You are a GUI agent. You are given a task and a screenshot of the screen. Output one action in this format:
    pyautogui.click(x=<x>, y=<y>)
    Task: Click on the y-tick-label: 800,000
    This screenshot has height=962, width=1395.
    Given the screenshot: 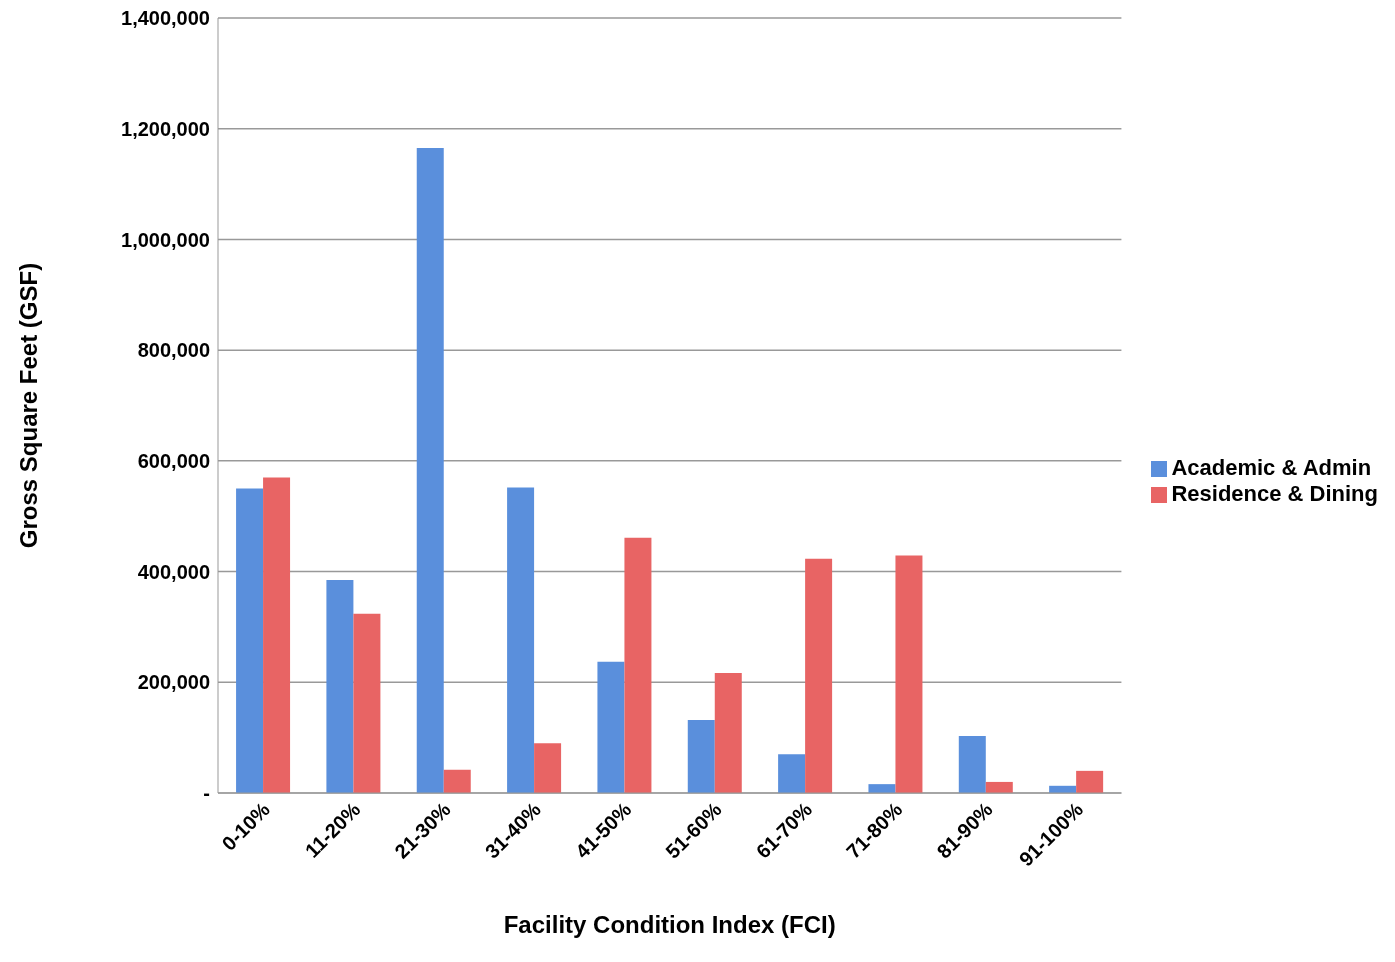 What is the action you would take?
    pyautogui.click(x=173, y=350)
    